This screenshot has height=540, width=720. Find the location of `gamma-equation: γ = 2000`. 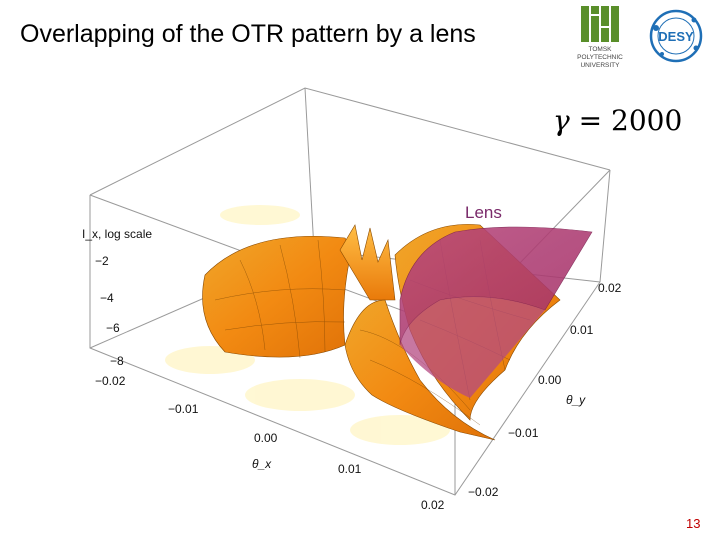

gamma-equation: γ = 2000 is located at coordinates (617, 120).